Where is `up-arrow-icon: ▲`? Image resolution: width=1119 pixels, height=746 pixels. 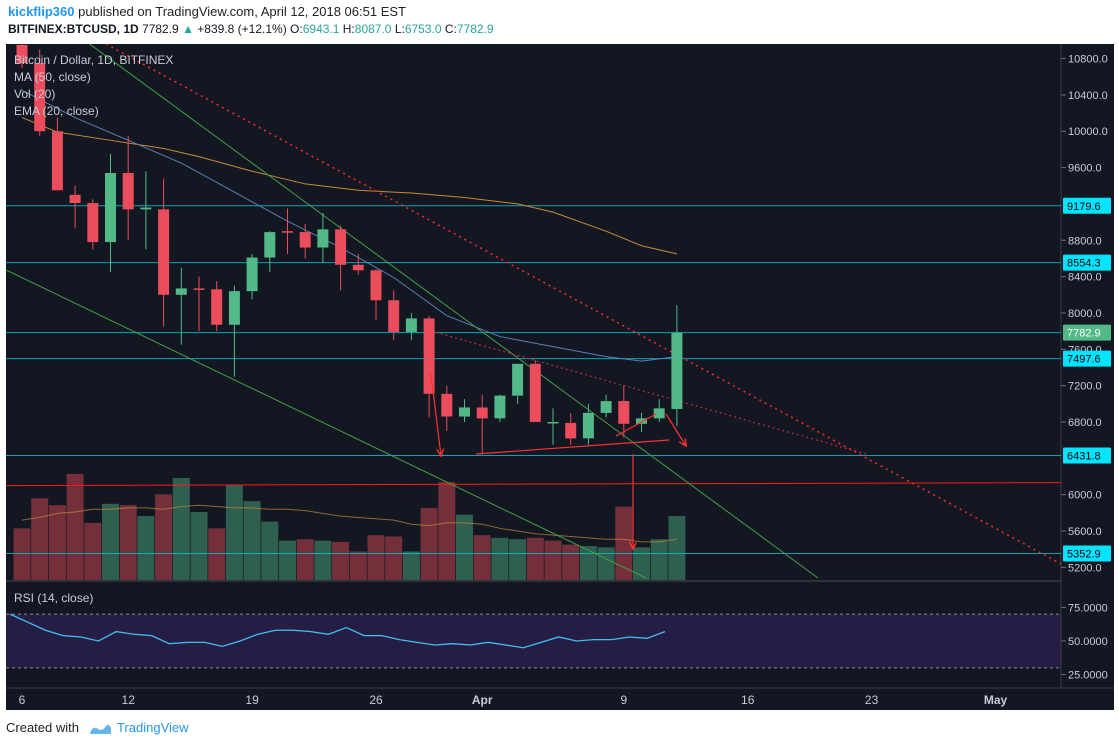
up-arrow-icon: ▲ is located at coordinates (188, 29).